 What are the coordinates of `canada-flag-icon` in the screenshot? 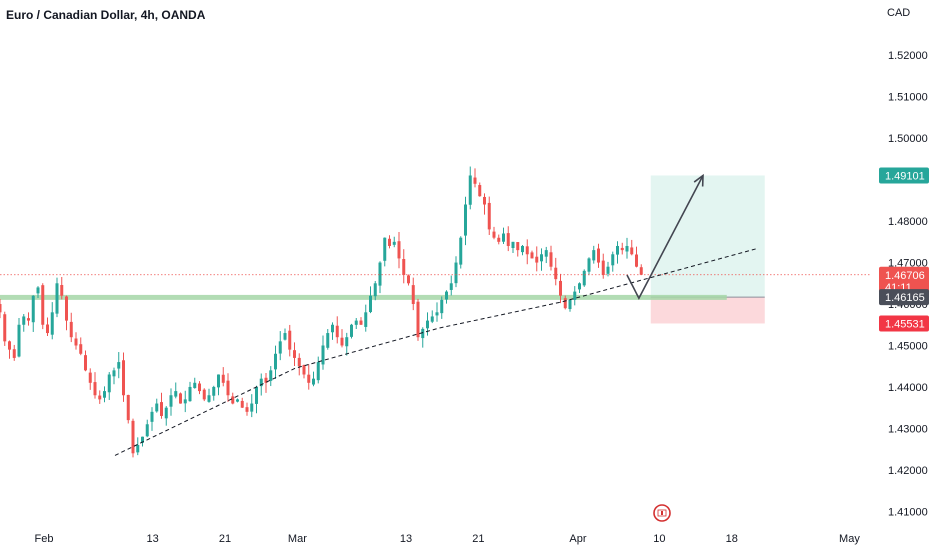 It's located at (662, 513).